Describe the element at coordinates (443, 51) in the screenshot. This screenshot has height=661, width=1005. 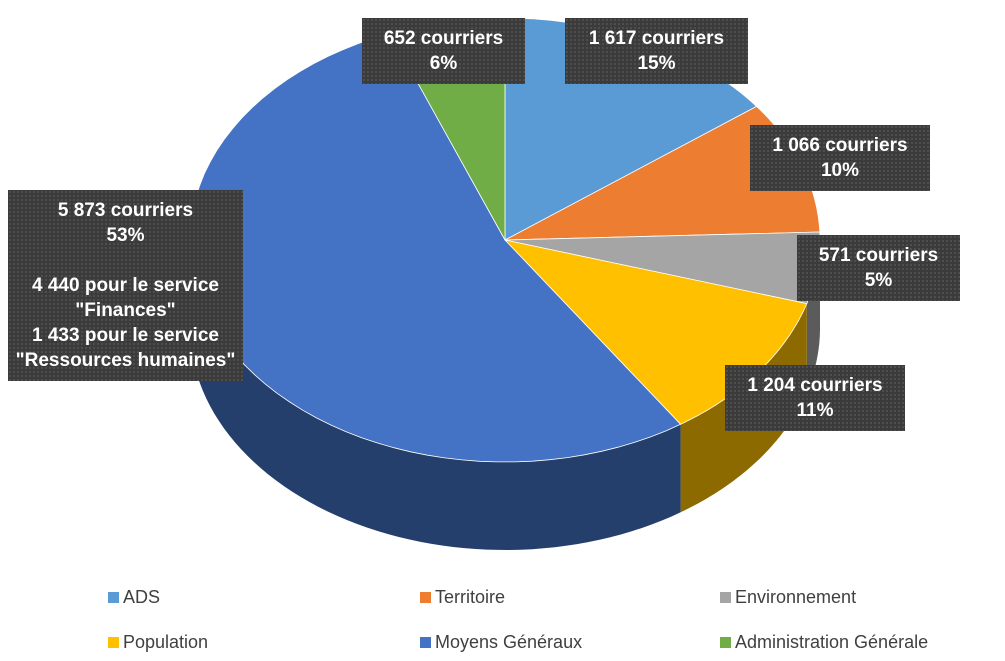
I see `data-label: 652 courriers 6%` at that location.